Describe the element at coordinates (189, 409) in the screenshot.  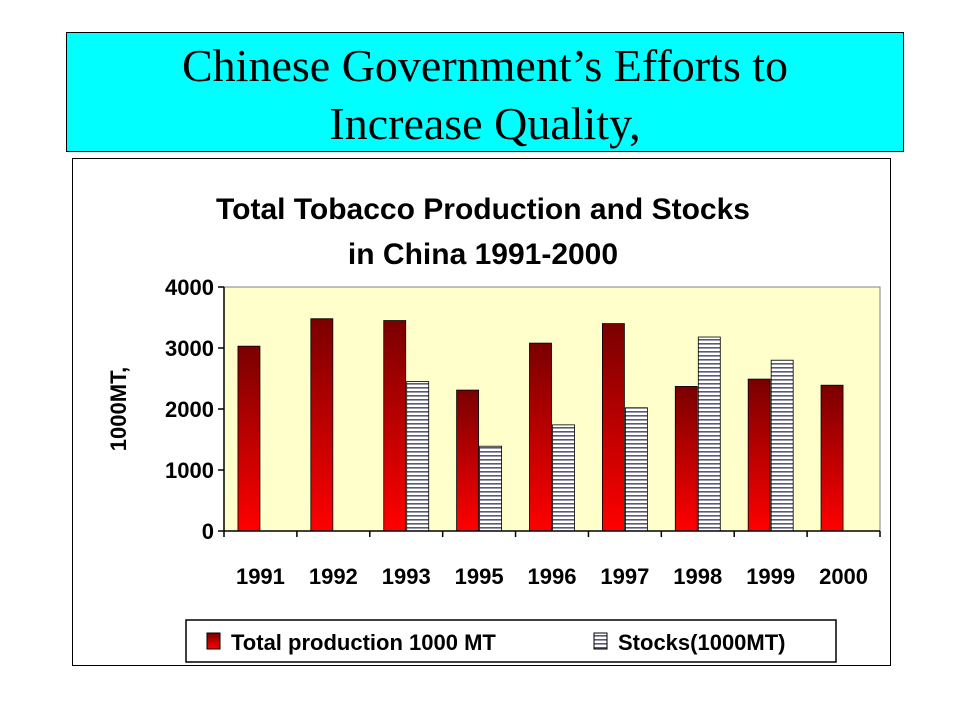
I see `y-tick-label: 2000` at that location.